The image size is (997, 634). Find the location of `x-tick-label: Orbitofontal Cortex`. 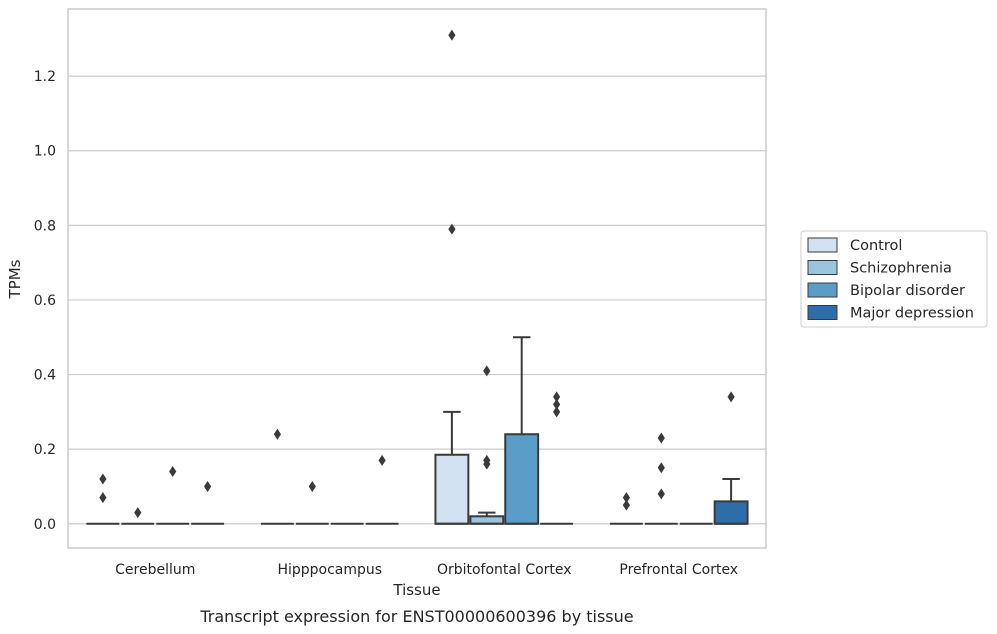

x-tick-label: Orbitofontal Cortex is located at coordinates (504, 570).